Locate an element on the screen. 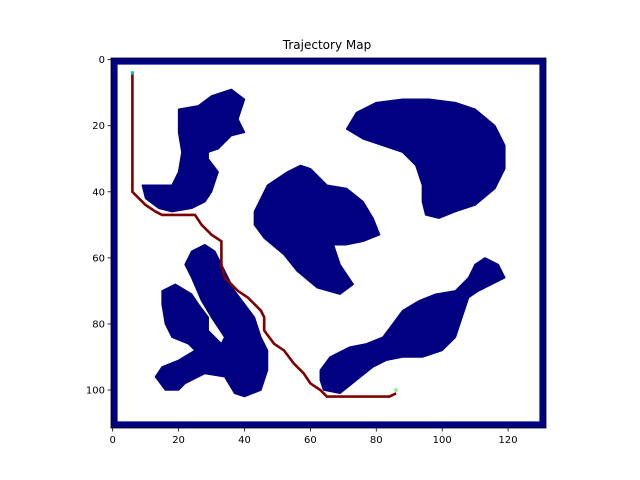 Image resolution: width=640 pixels, height=480 pixels. x-tick-label: 20 is located at coordinates (178, 440).